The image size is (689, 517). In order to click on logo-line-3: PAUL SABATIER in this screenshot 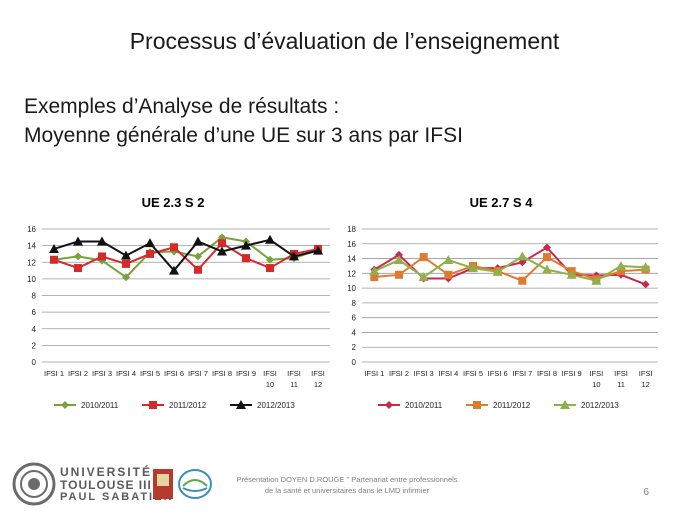, I will do `click(117, 497)`.